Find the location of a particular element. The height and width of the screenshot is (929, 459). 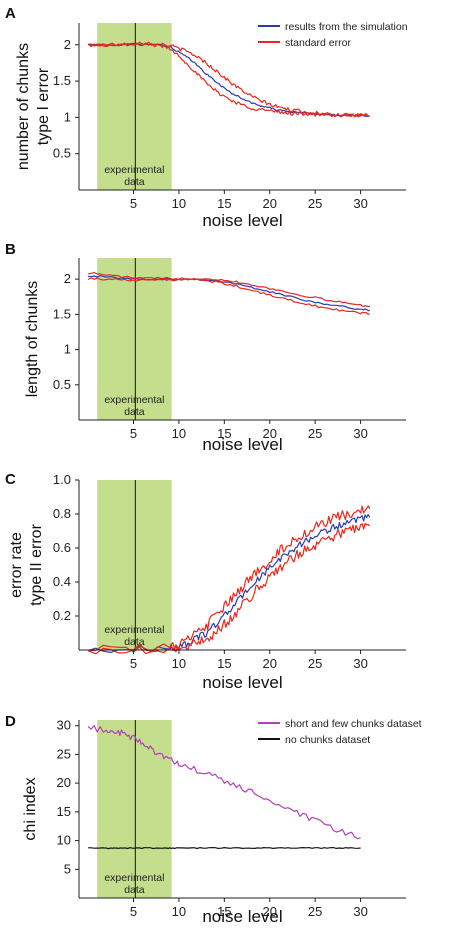

legend-entry: standard error is located at coordinates (318, 43).